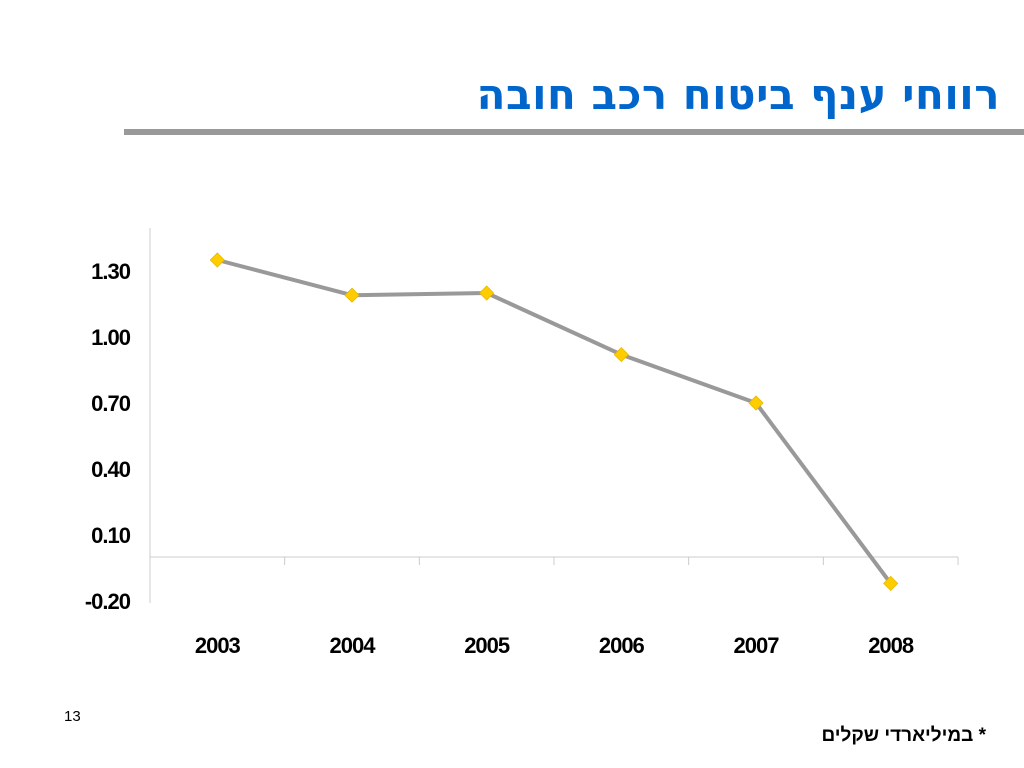 Image resolution: width=1024 pixels, height=768 pixels. What do you see at coordinates (903, 735) in the screenshot?
I see `footnote: * במיליארדי שקלים` at bounding box center [903, 735].